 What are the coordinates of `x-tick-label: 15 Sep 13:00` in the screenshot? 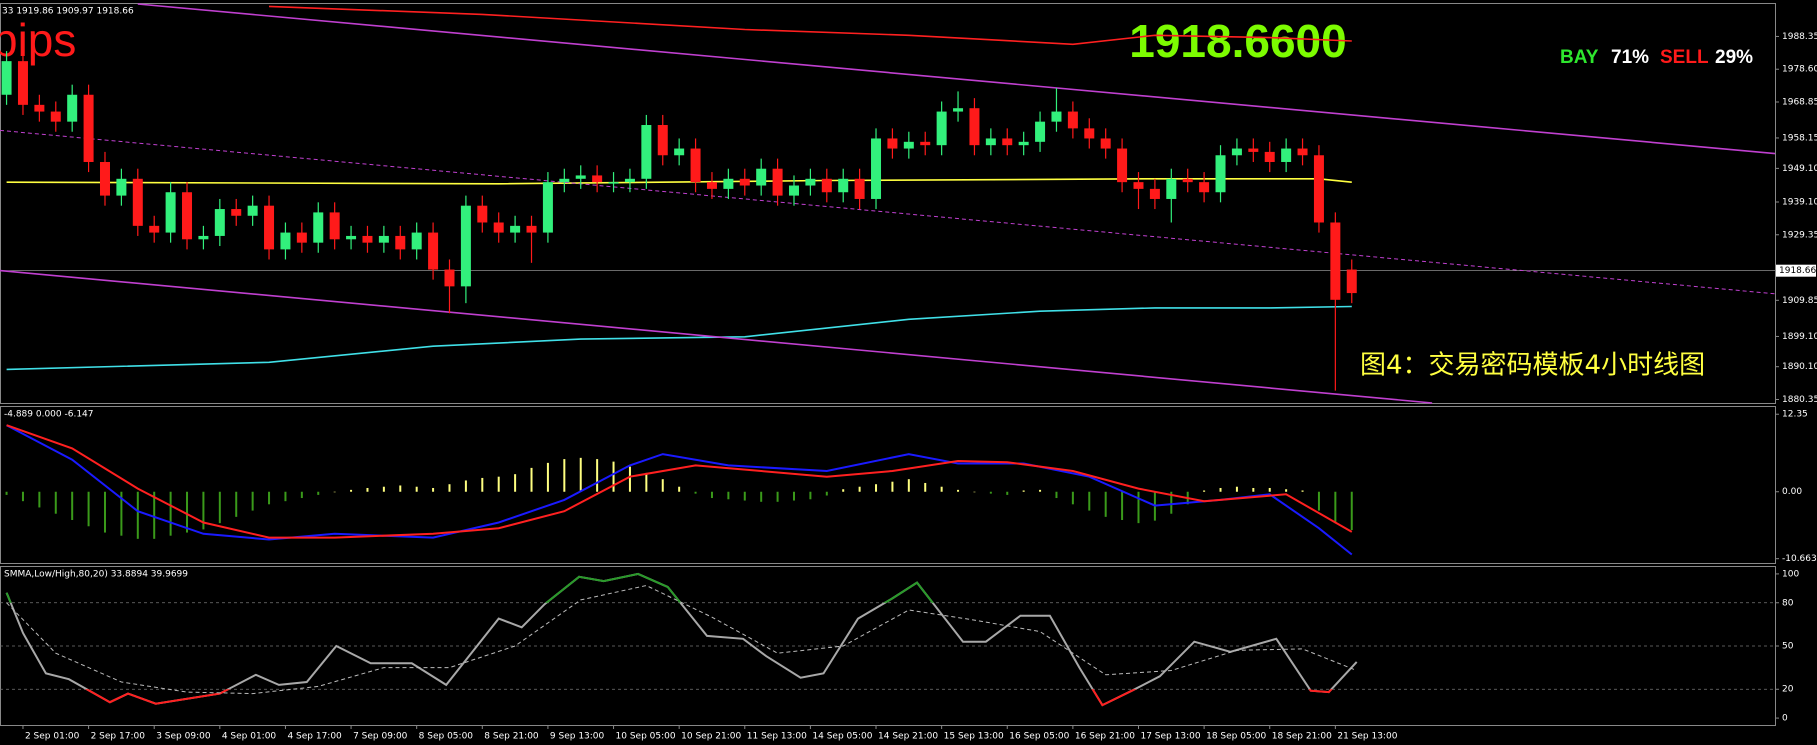 It's located at (974, 737).